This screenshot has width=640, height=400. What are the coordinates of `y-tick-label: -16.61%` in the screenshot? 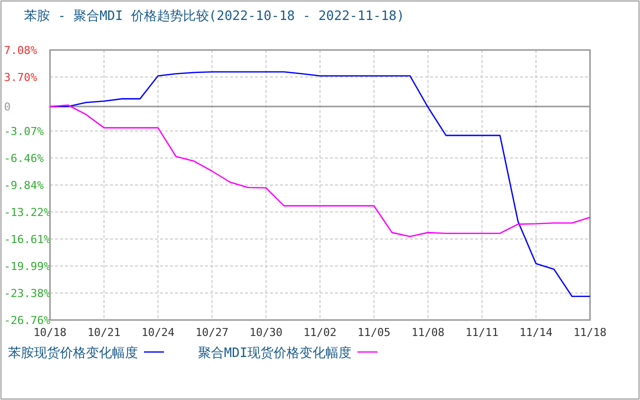 It's located at (27, 239).